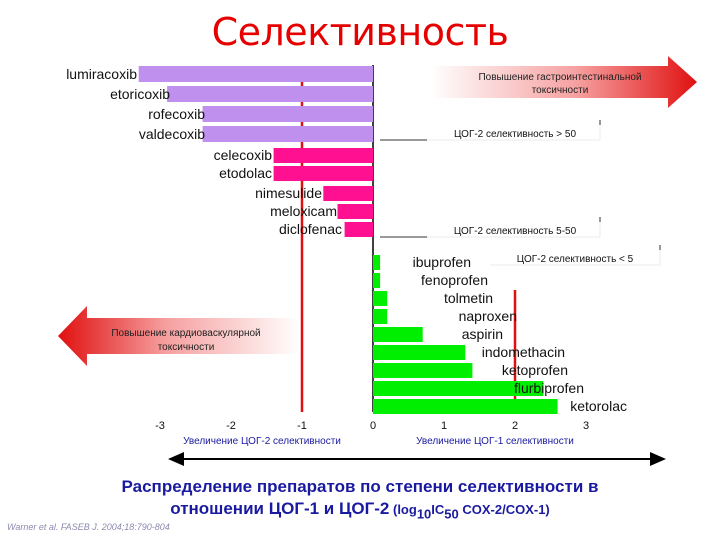 Image resolution: width=720 pixels, height=540 pixels. Describe the element at coordinates (442, 262) in the screenshot. I see `bar-label-ibuprofen: ibuprofen` at that location.